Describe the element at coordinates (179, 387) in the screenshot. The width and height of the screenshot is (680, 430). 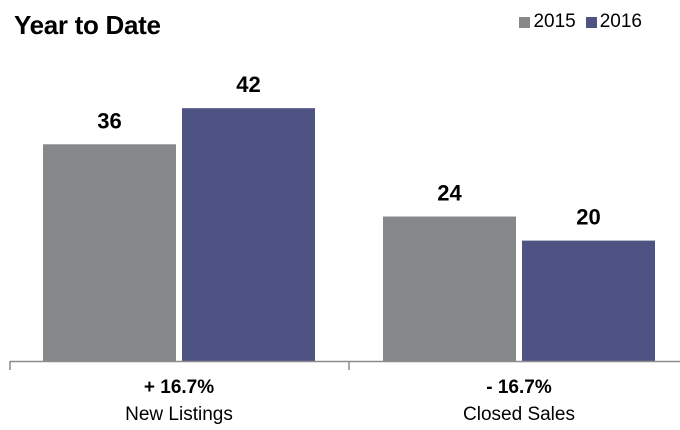
I see `change-label-new-listings: + 16.7%` at that location.